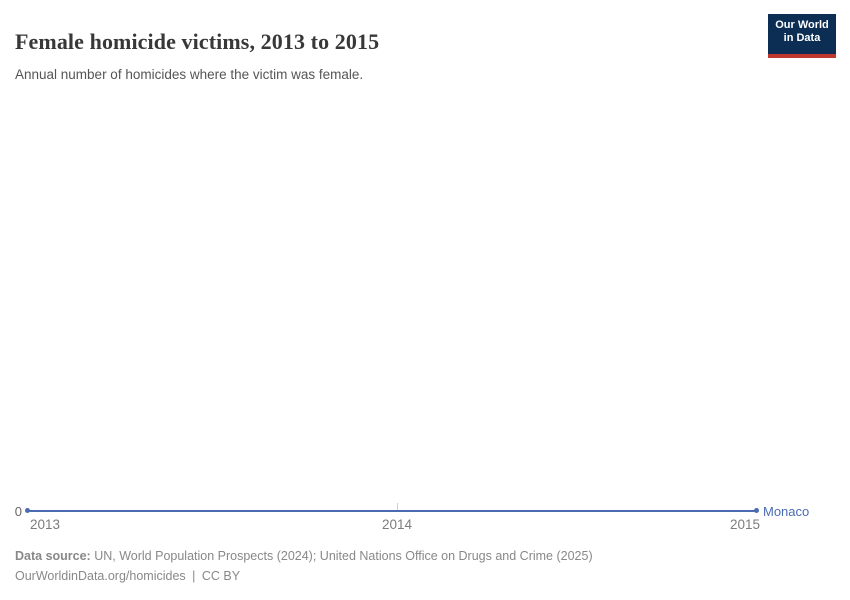  Describe the element at coordinates (221, 576) in the screenshot. I see `license-link: CC BY` at that location.